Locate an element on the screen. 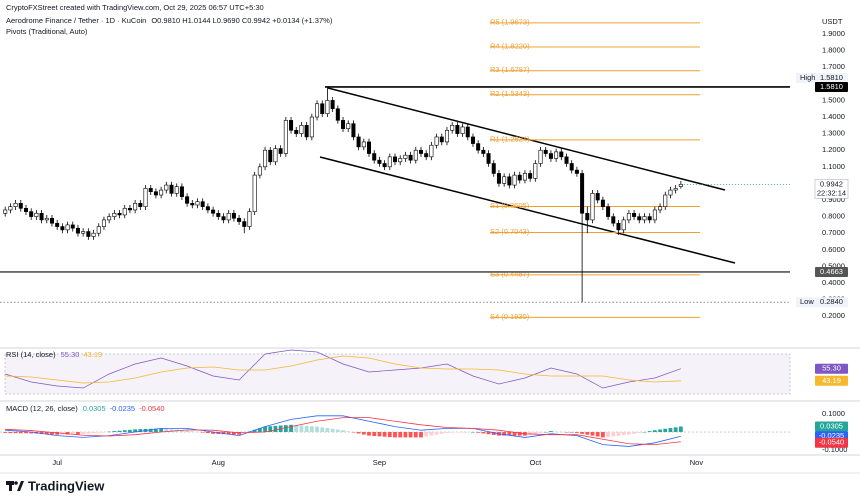  pivot-label: R1 (1.2624) is located at coordinates (510, 138).